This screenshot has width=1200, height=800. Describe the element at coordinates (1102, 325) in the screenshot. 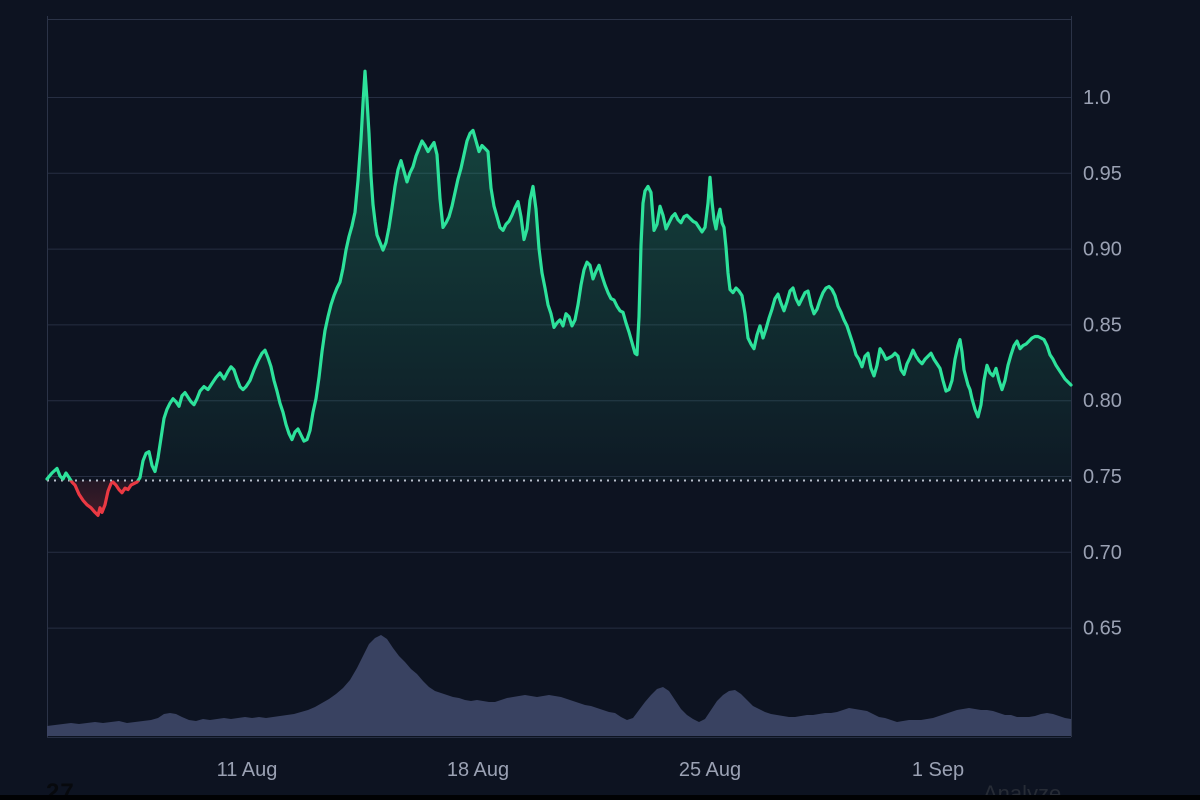

I see `y-axis-label: 0.85` at that location.